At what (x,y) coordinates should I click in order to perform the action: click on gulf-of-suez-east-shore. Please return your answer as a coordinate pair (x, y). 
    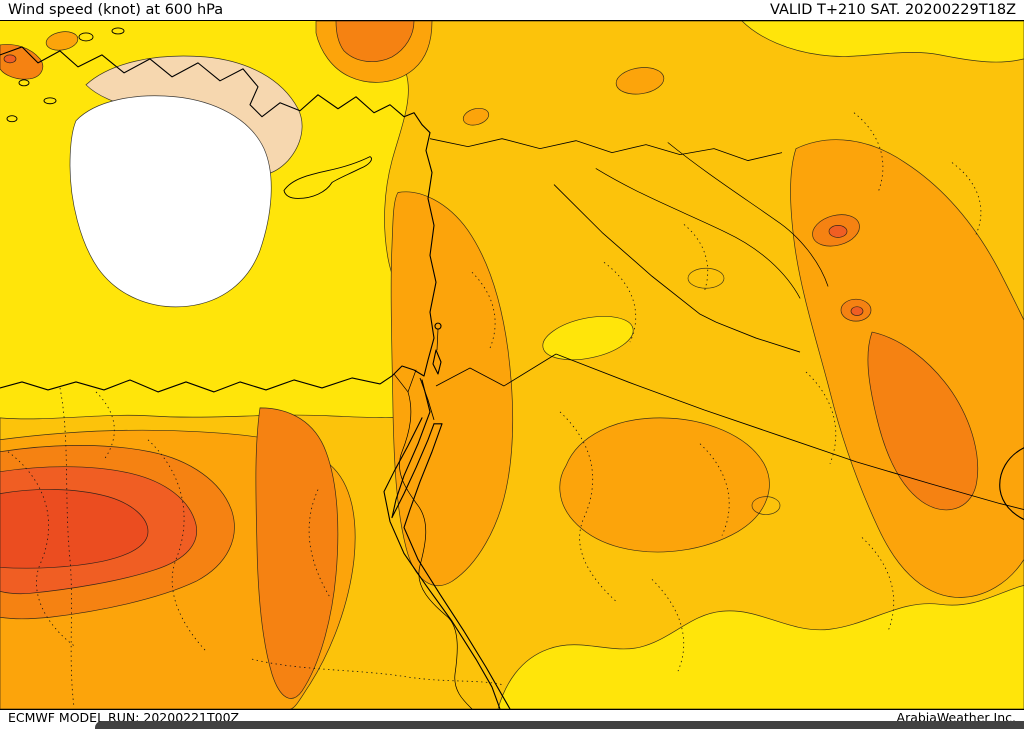
    Looking at the image, I should click on (411, 465).